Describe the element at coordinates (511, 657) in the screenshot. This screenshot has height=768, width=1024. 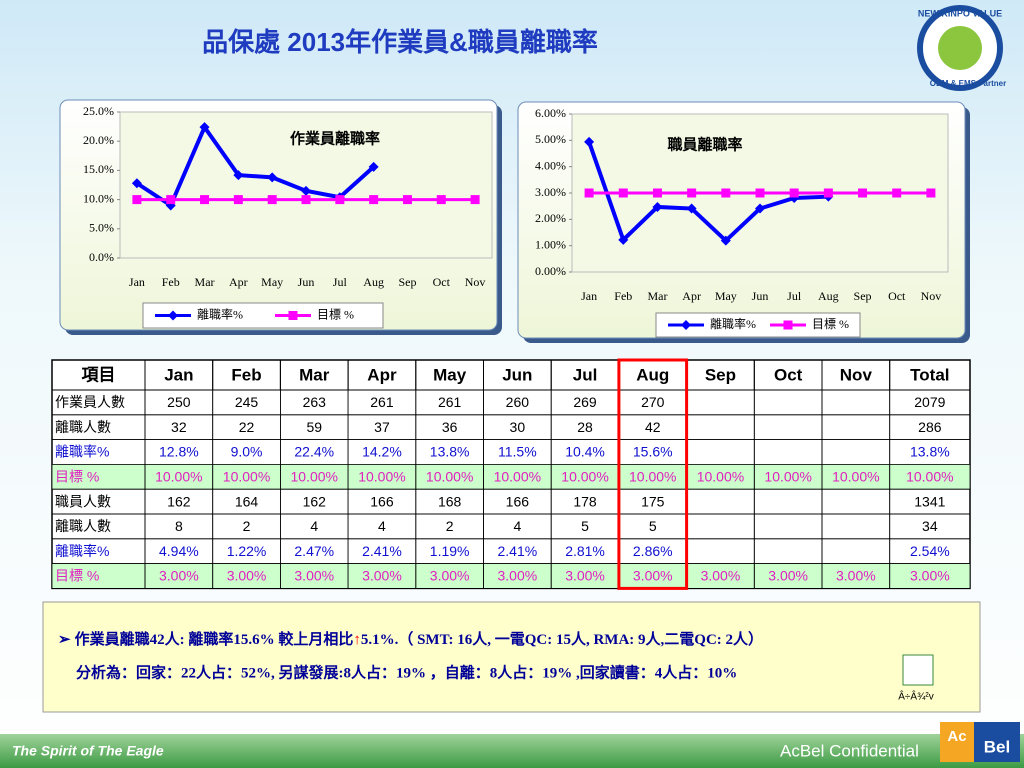
I see `note-box` at that location.